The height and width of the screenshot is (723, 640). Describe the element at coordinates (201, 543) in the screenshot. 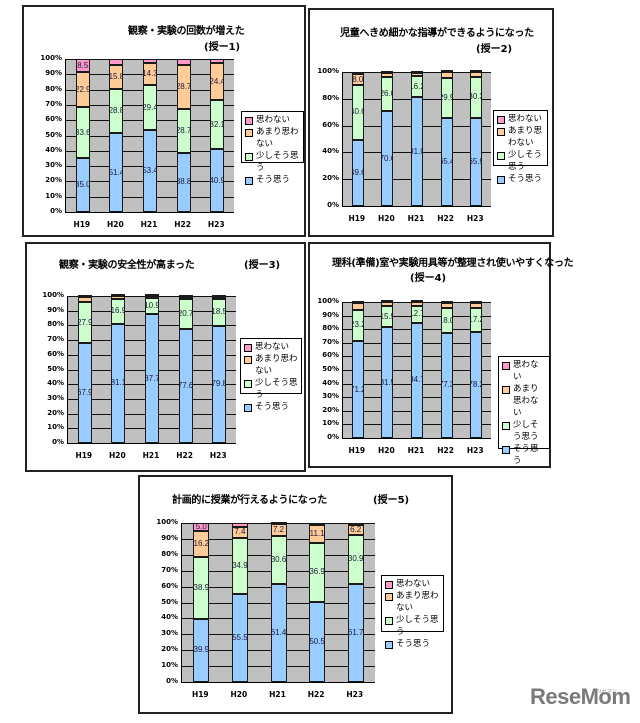

I see `bar-segment: 16.2` at that location.